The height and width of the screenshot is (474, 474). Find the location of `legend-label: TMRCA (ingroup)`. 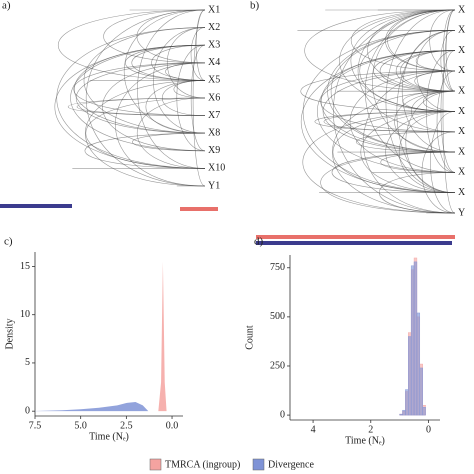

legend-label: TMRCA (ingroup) is located at coordinates (202, 464).